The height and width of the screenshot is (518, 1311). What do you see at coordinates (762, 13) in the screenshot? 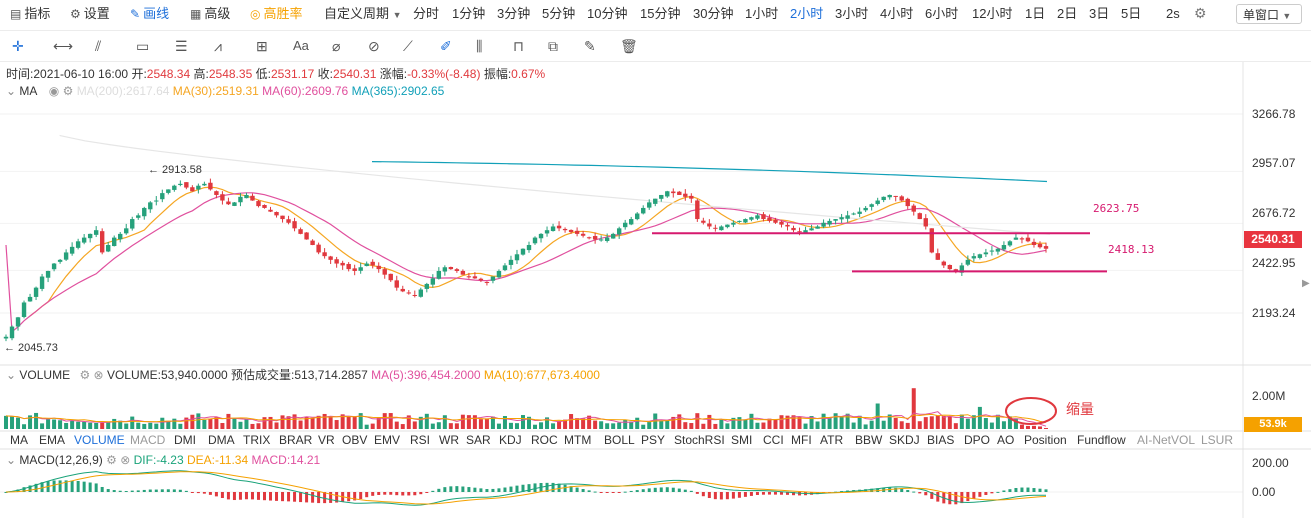
I see `period-7: 1小时` at bounding box center [762, 13].